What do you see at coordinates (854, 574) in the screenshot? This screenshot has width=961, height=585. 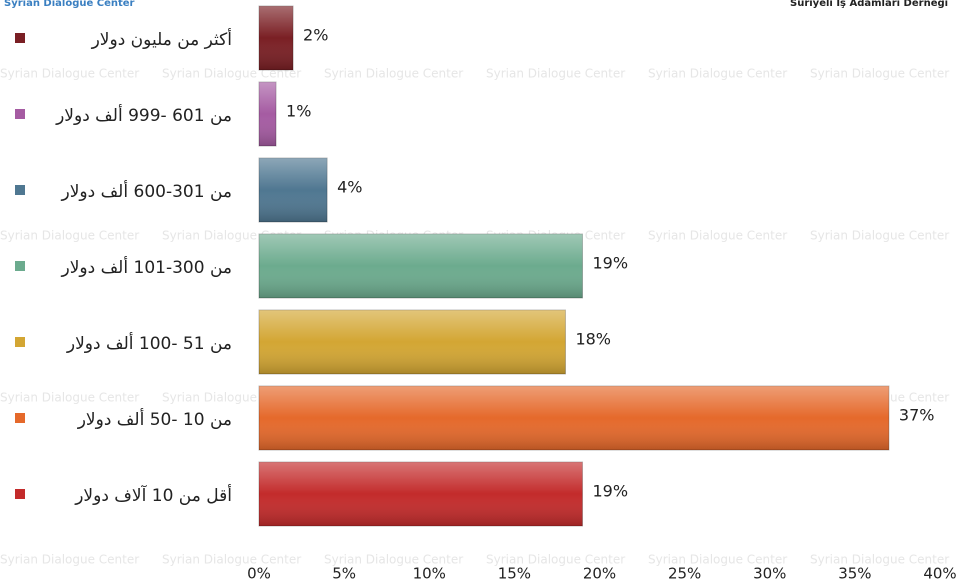 I see `x-tick-label: 35%` at bounding box center [854, 574].